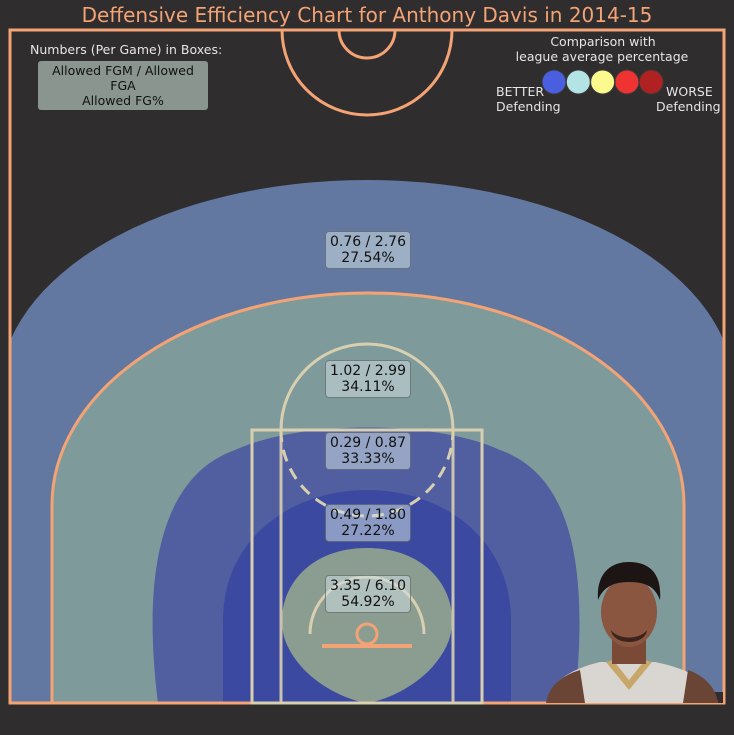 The height and width of the screenshot is (735, 734). What do you see at coordinates (603, 41) in the screenshot?
I see `comparison-line1: Comparison with` at bounding box center [603, 41].